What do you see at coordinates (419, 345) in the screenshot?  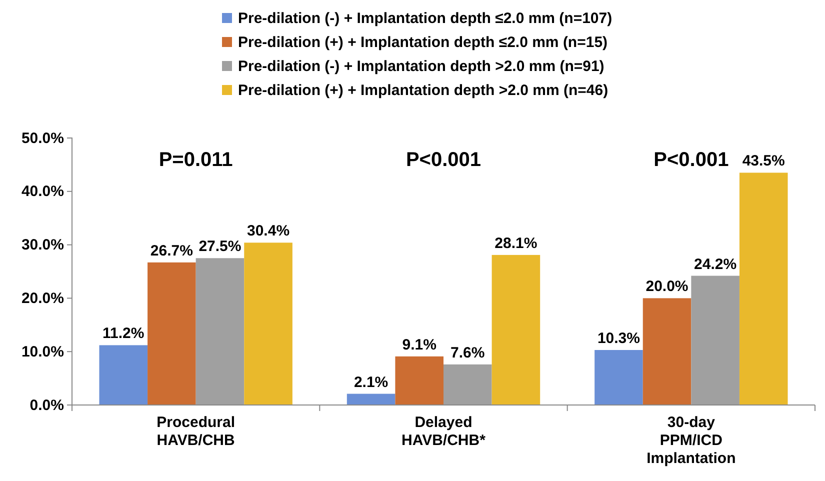 I see `data-label: 9.1%` at bounding box center [419, 345].